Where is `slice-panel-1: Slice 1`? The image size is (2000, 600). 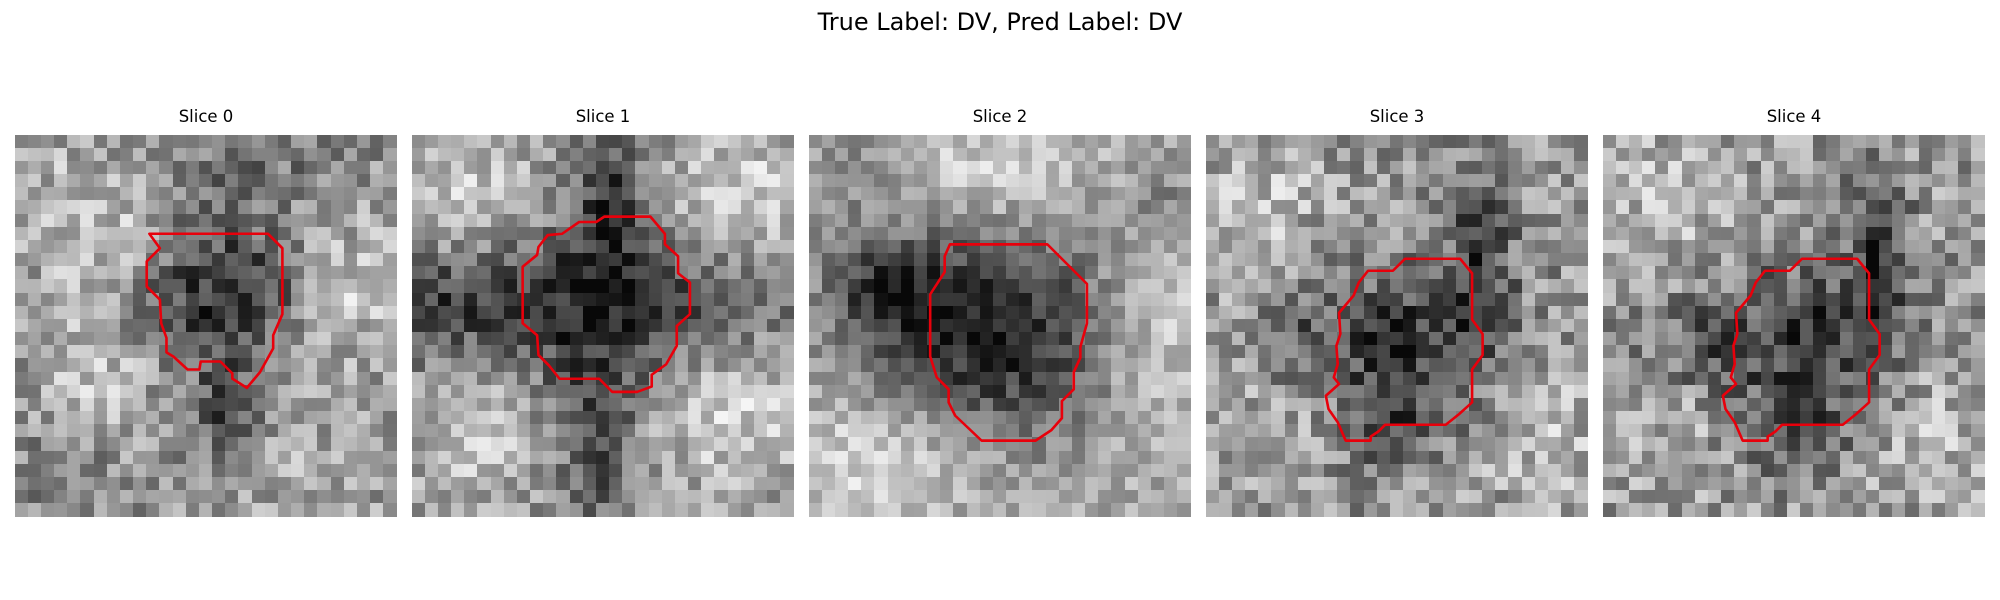
slice-panel-1: Slice 1 is located at coordinates (603, 312).